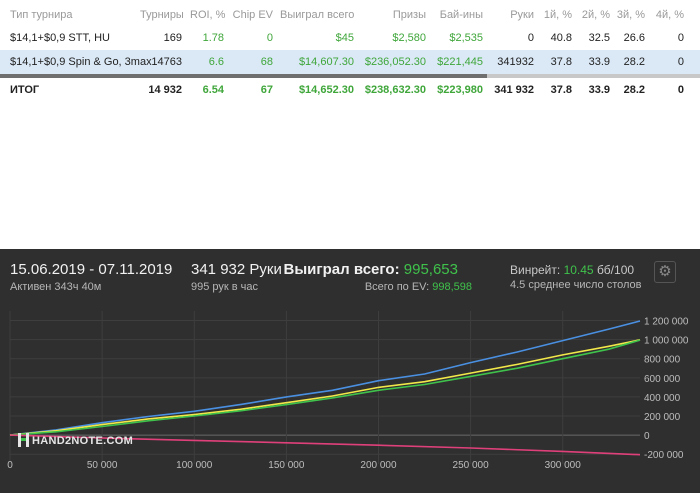  I want to click on logo-mark-icon, so click(23, 440).